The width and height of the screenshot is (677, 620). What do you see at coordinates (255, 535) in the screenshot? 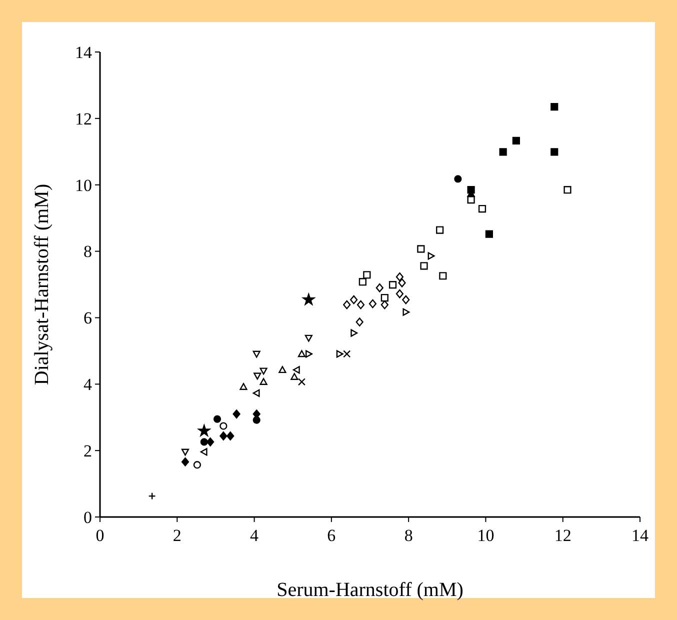
I see `x-tick-label: 4` at bounding box center [255, 535].